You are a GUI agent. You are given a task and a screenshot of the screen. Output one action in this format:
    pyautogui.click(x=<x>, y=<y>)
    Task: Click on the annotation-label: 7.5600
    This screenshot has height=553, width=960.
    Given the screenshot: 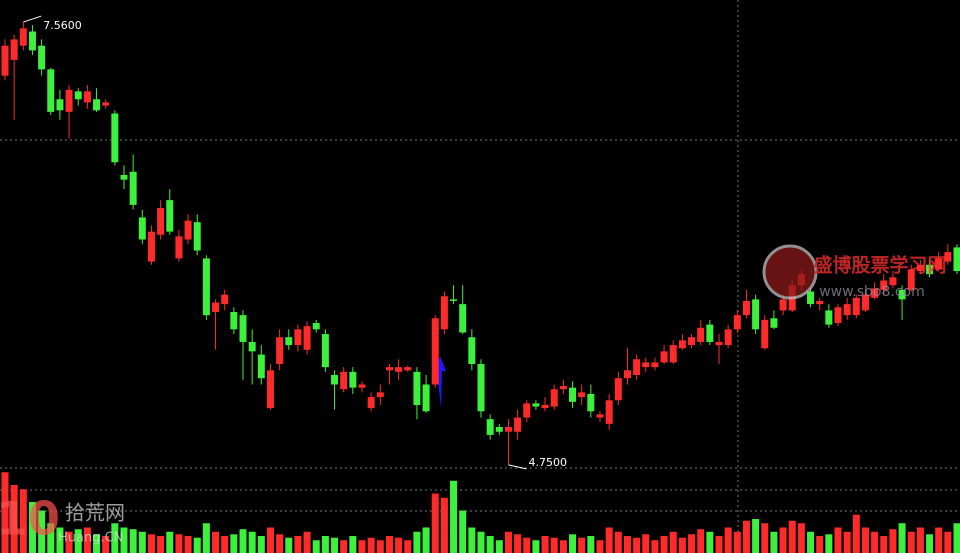 What is the action you would take?
    pyautogui.click(x=62, y=25)
    